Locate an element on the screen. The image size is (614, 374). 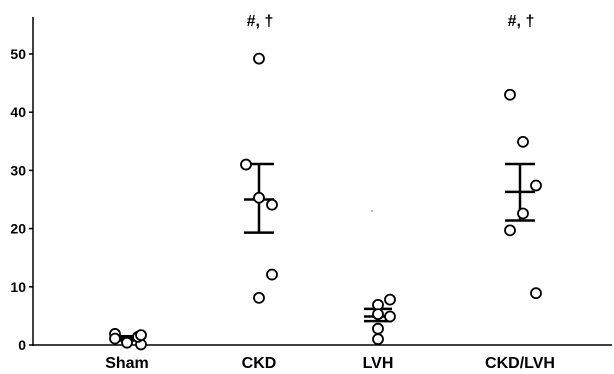
x-category-label: LVH is located at coordinates (378, 363).